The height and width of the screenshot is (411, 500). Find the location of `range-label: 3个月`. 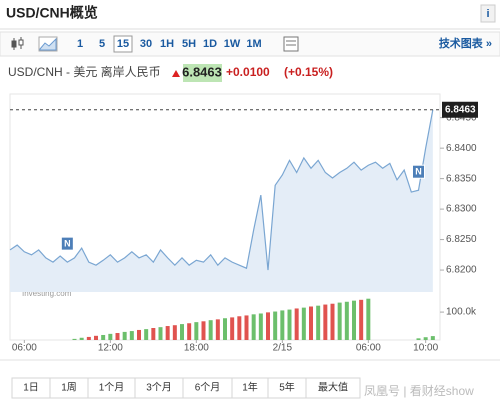

range-label: 3个月 is located at coordinates (159, 388).